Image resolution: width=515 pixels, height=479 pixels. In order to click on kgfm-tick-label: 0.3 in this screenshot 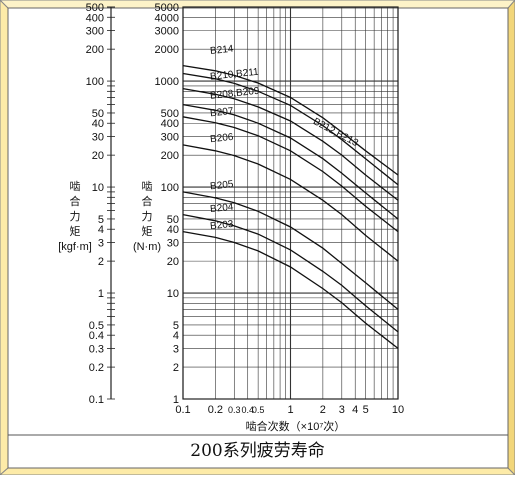, I will do `click(96, 349)`.